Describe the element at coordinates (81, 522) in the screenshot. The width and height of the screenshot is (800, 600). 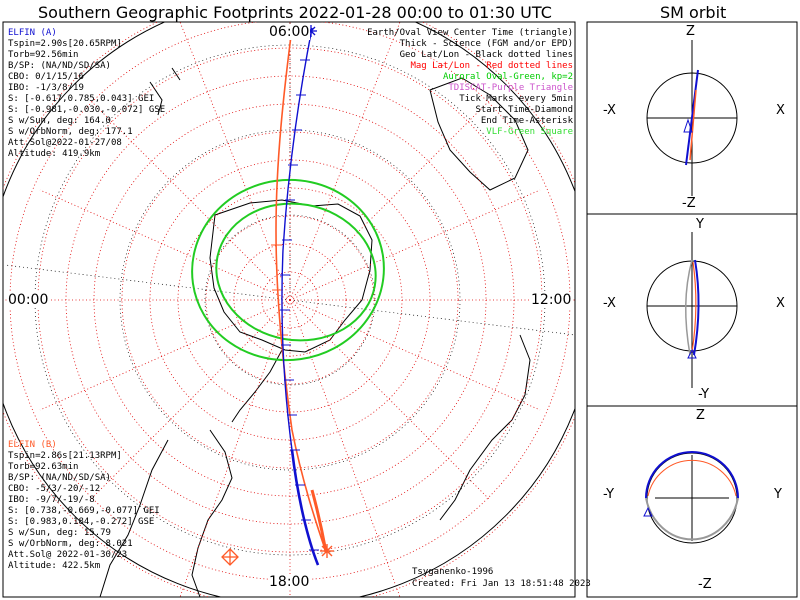
I see `elfin-b-line: S: [0.983,0.184,-0.272] GSE` at that location.